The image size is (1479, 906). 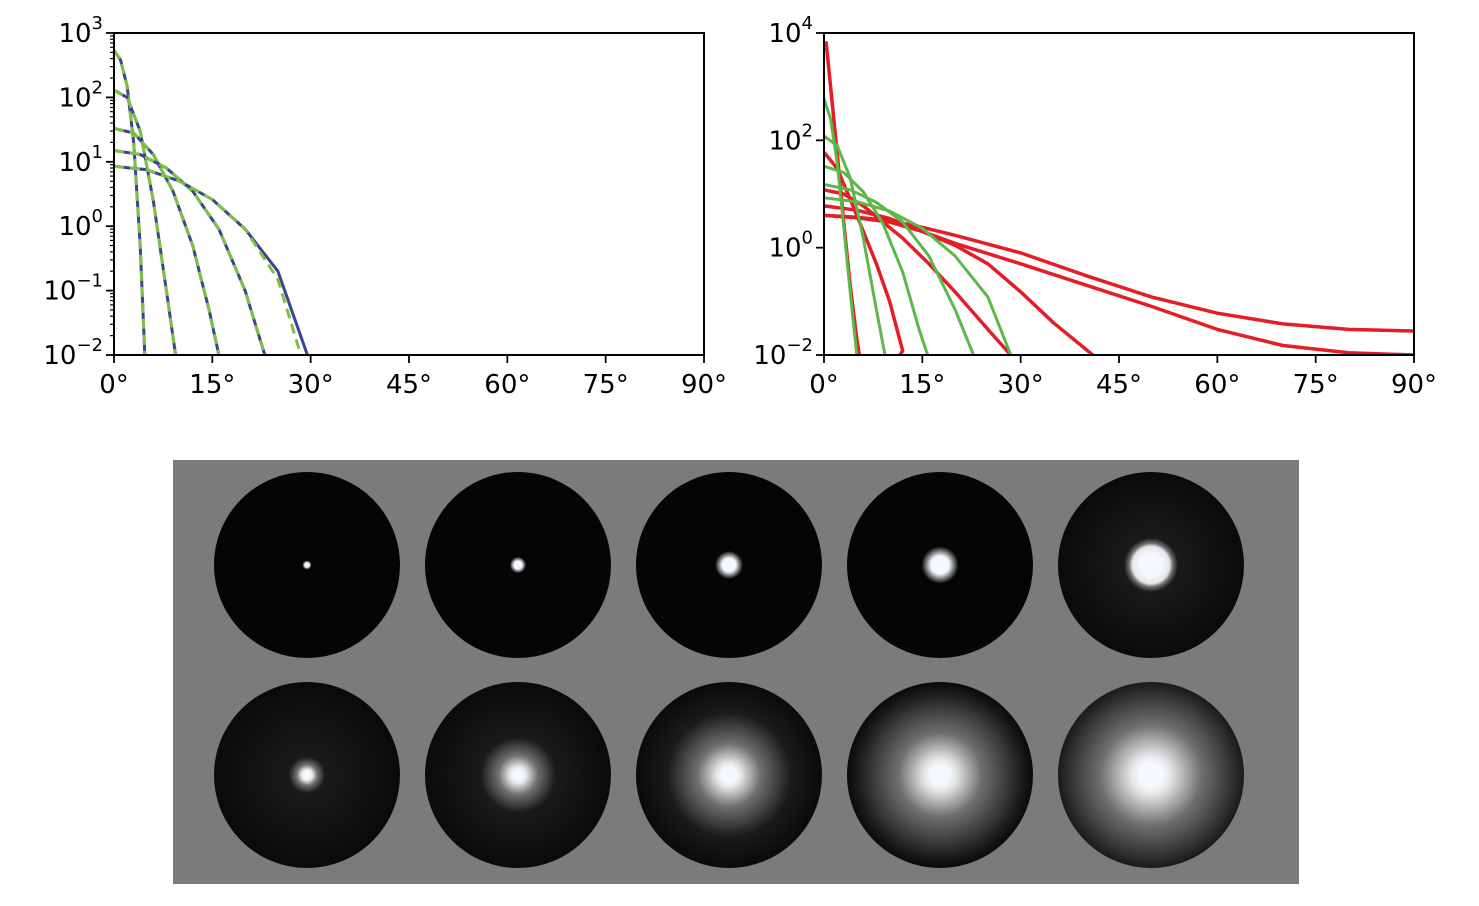 I want to click on right-x-ticks: 0° 15° 30° 45° 60° 75° 90°, so click(x=1123, y=377).